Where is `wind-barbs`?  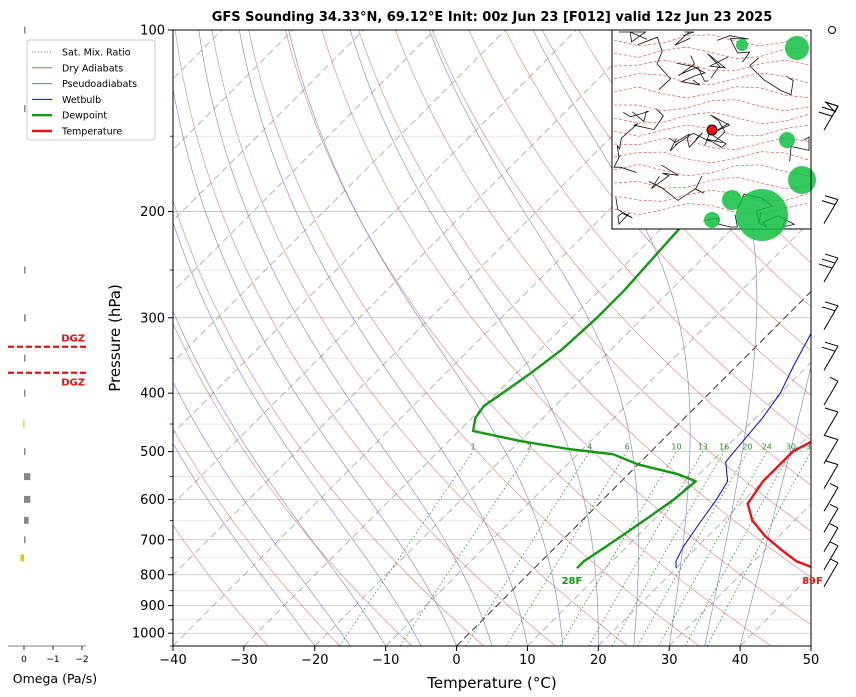 wind-barbs is located at coordinates (828, 307).